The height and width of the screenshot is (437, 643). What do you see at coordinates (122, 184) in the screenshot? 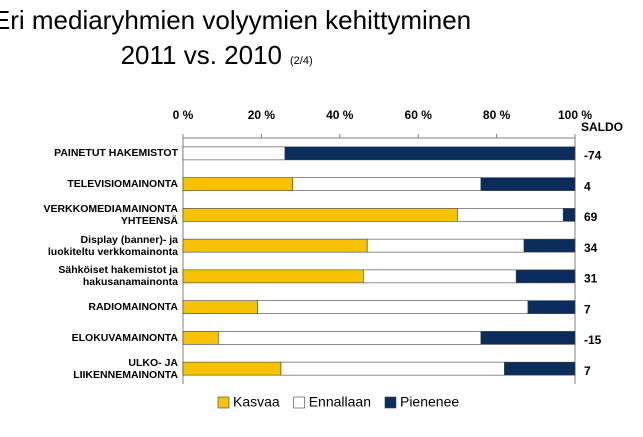
I see `category-label: TELEVISIOMAINONTA` at bounding box center [122, 184].